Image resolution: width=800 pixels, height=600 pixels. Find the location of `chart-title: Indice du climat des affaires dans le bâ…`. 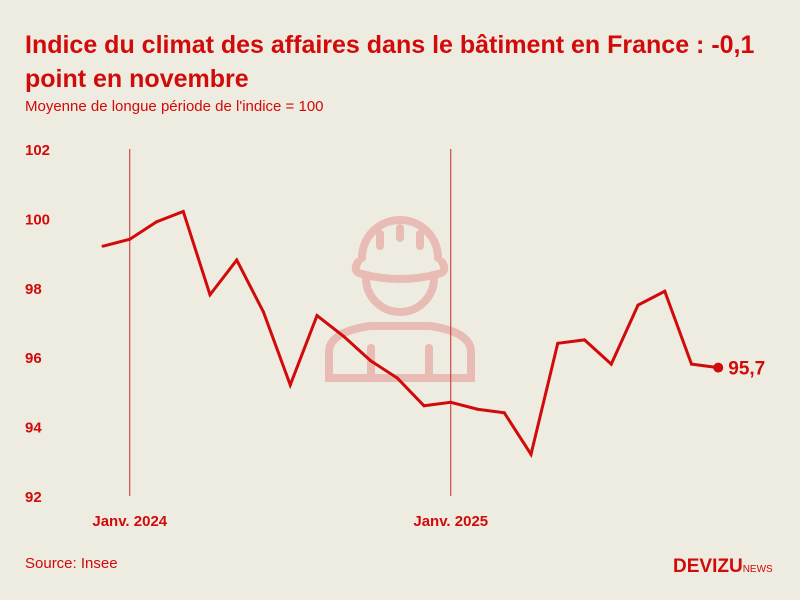

chart-title: Indice du climat des affaires dans le bâ… is located at coordinates (390, 62).